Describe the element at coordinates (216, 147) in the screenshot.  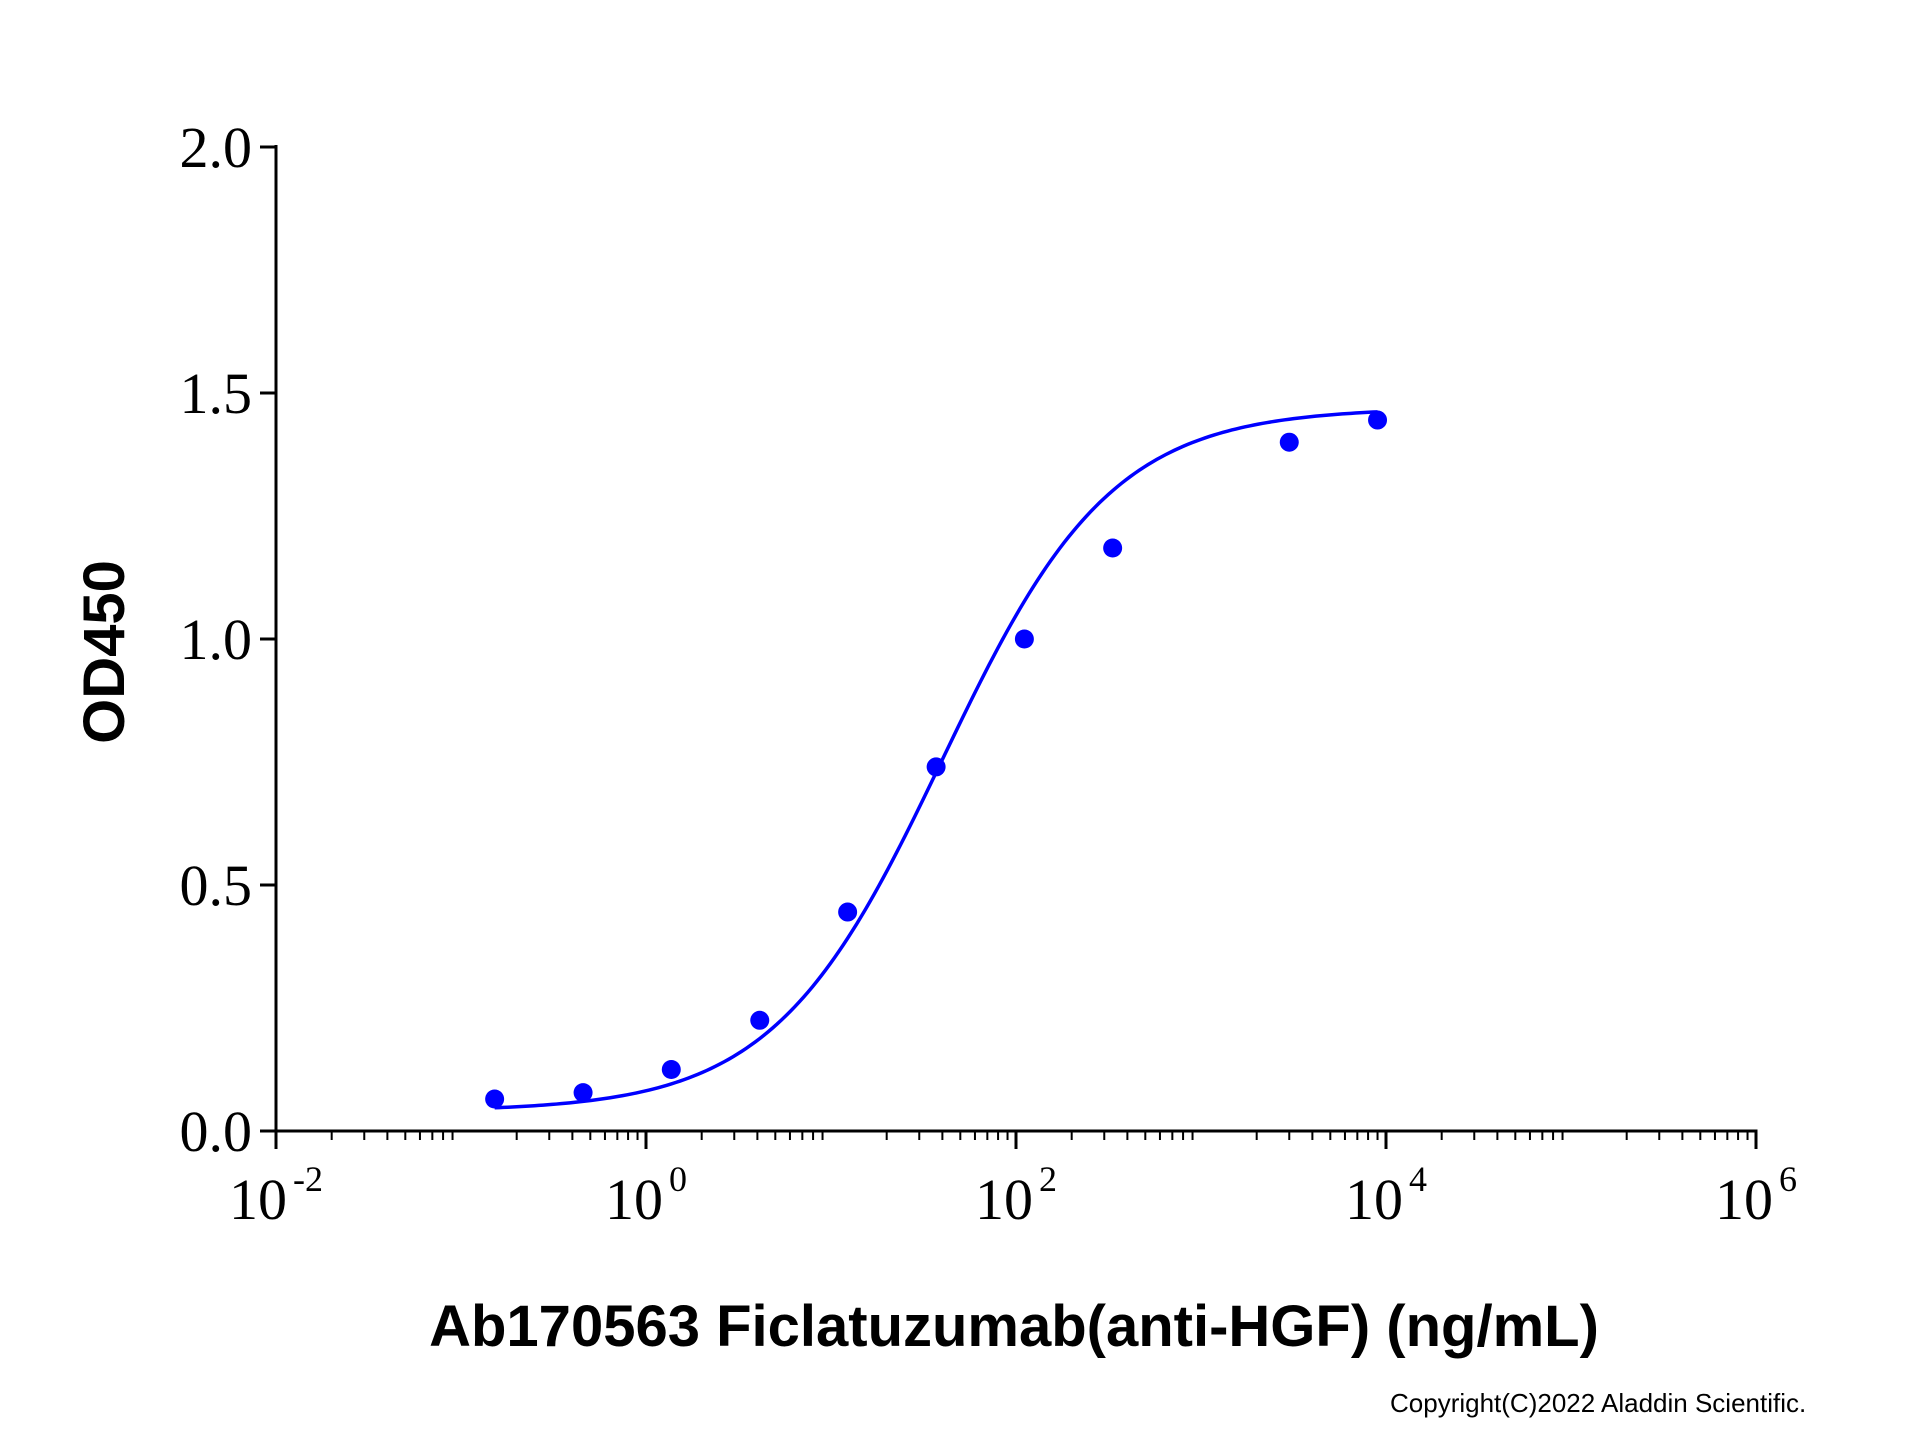
I see `y-tick-label: 2.0` at that location.